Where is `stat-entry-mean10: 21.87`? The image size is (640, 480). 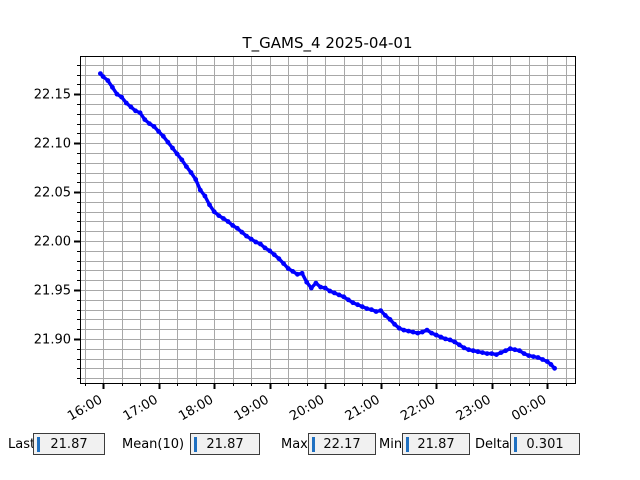
stat-entry-mean10: 21.87 is located at coordinates (225, 444).